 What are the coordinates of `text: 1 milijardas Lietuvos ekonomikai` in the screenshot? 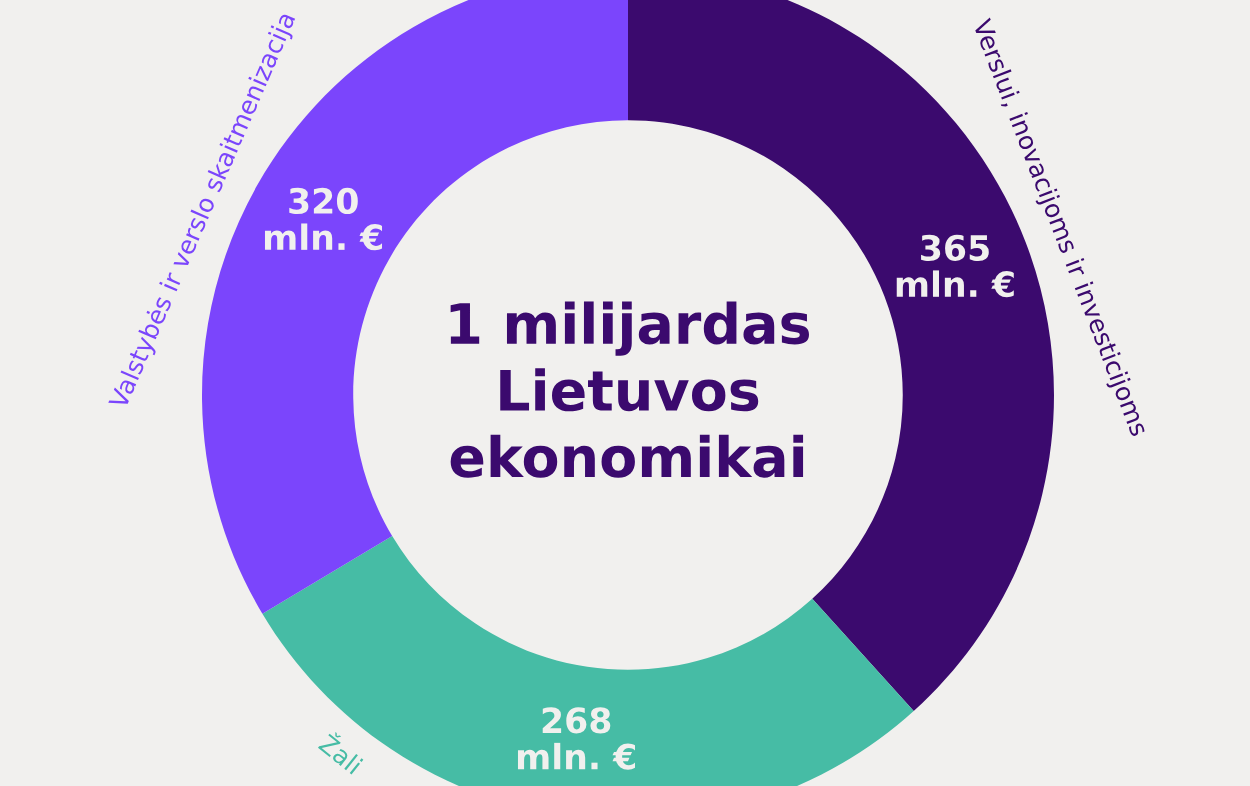 It's located at (629, 389).